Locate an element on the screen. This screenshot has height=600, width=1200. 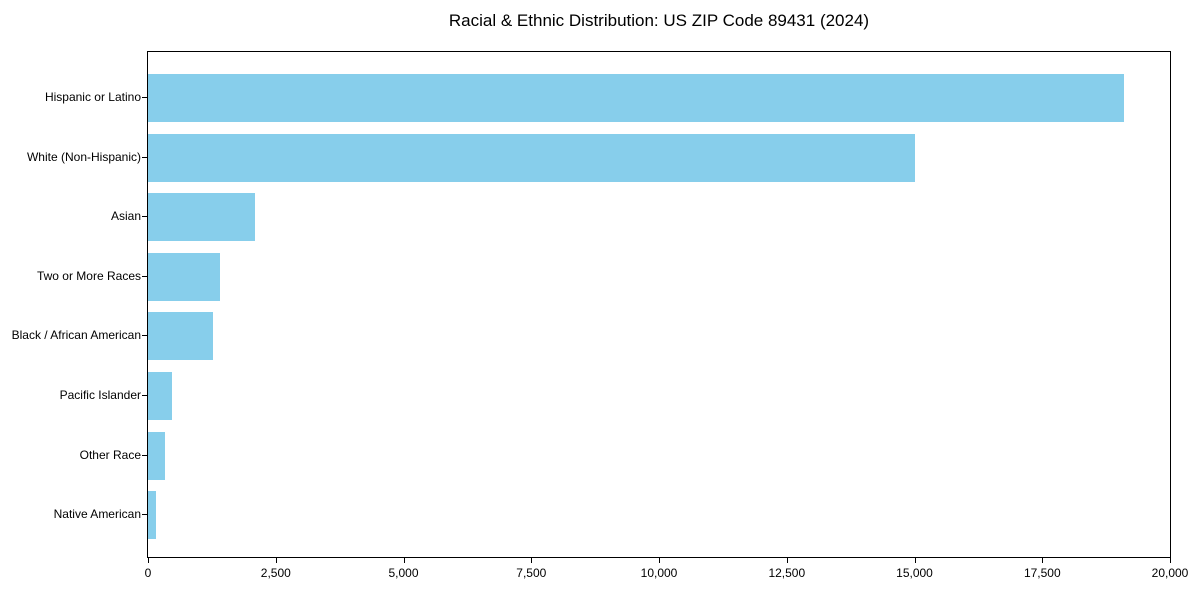
y-label-asian: Asian is located at coordinates (125, 216).